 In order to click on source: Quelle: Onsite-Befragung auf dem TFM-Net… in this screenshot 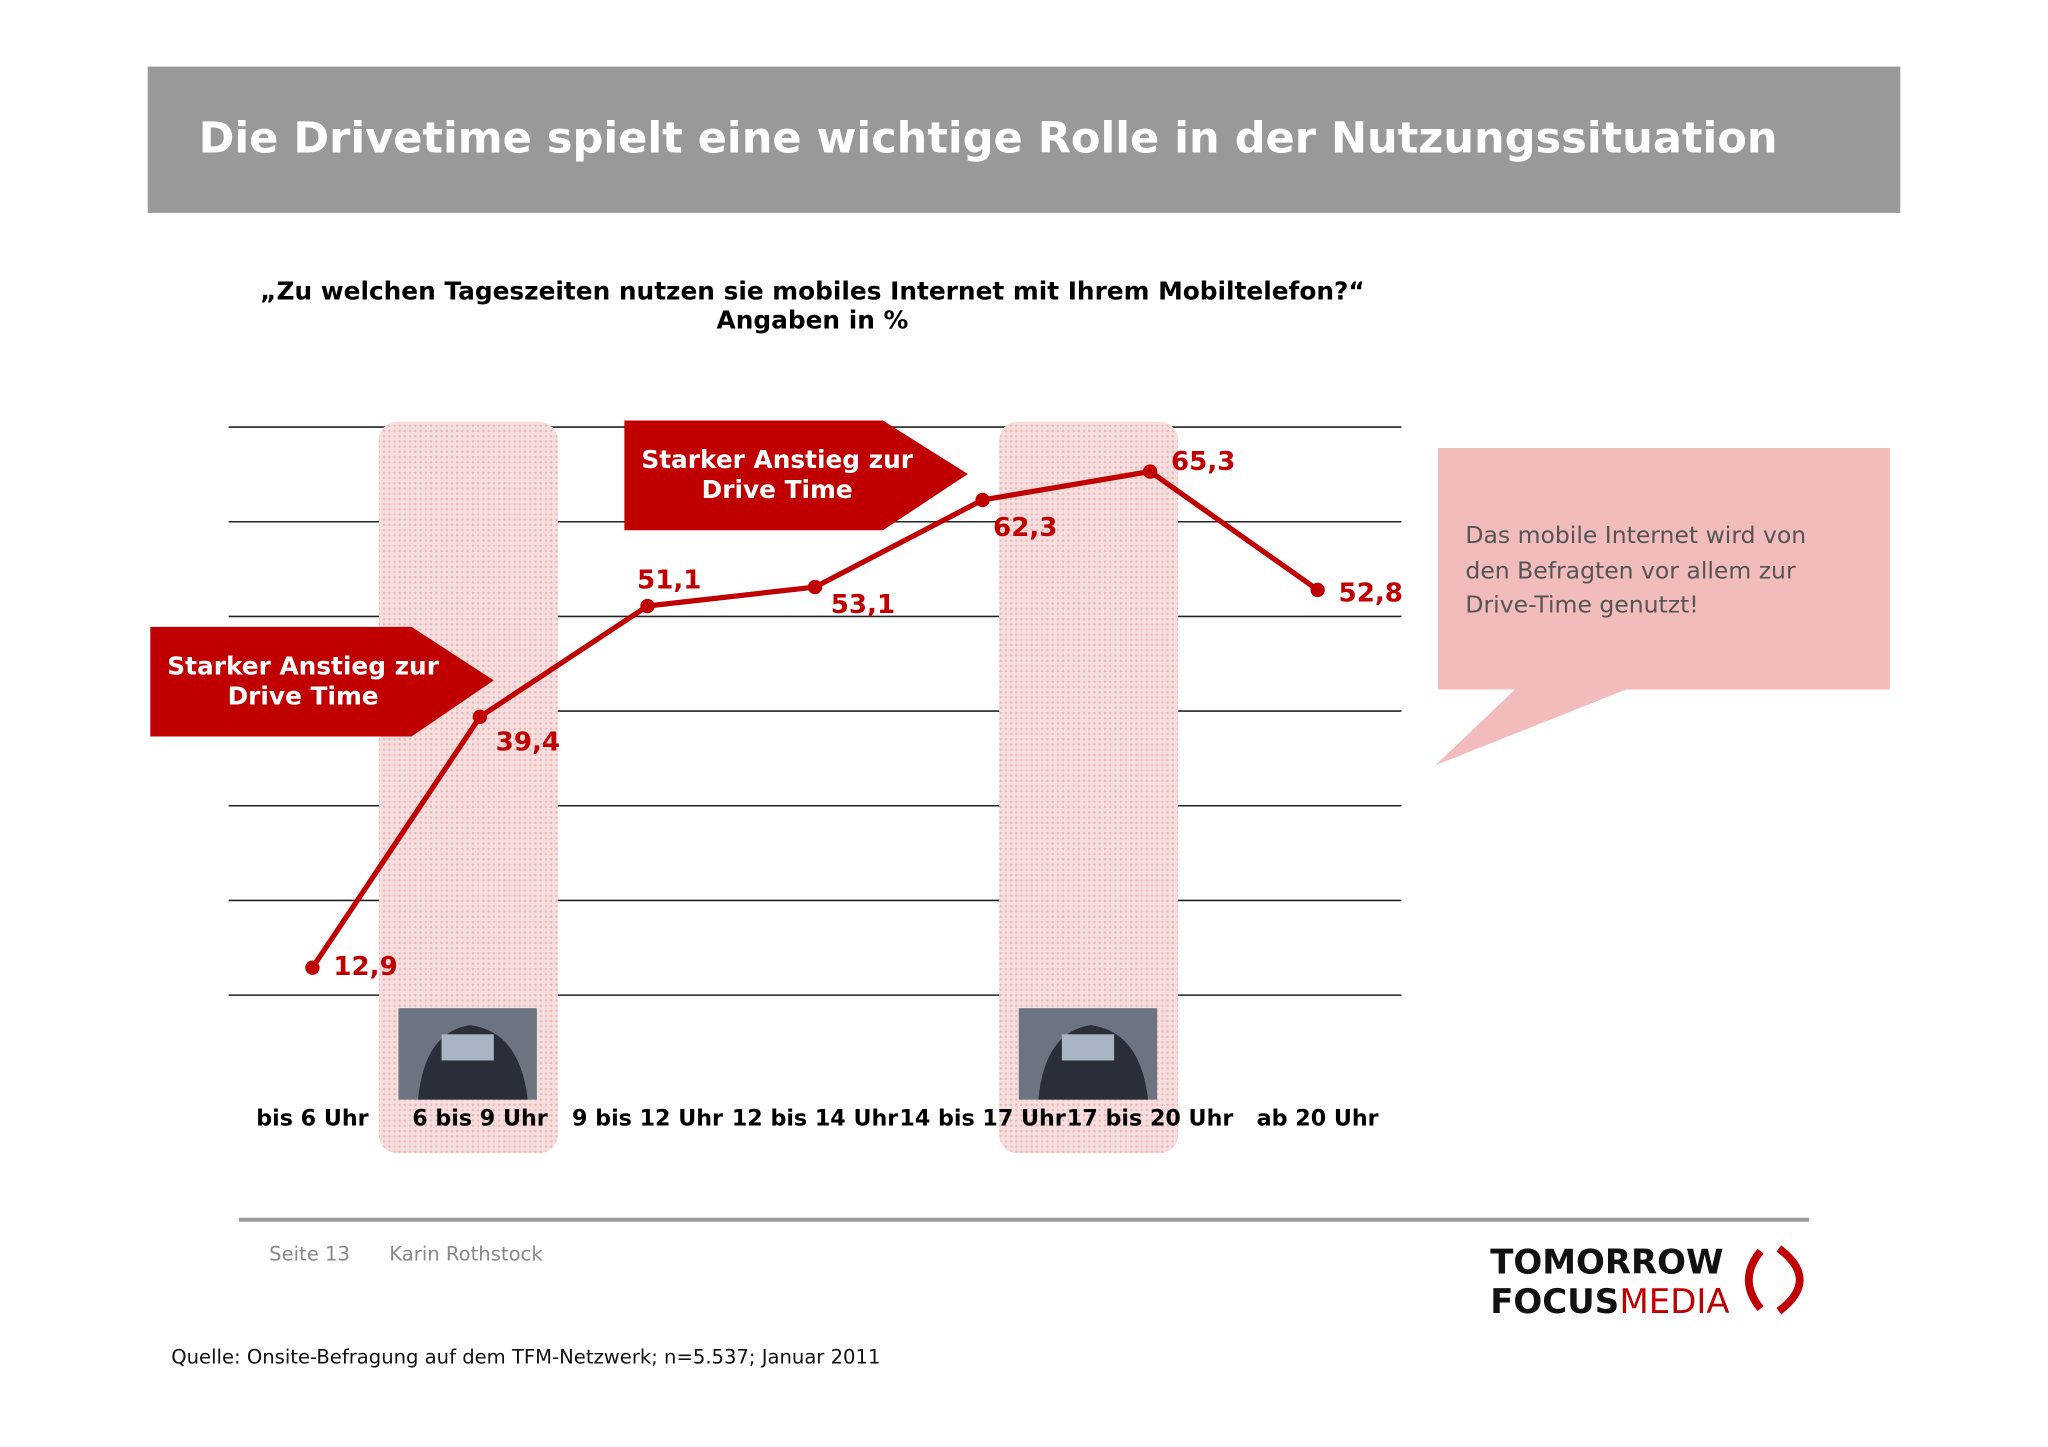, I will do `click(525, 1357)`.